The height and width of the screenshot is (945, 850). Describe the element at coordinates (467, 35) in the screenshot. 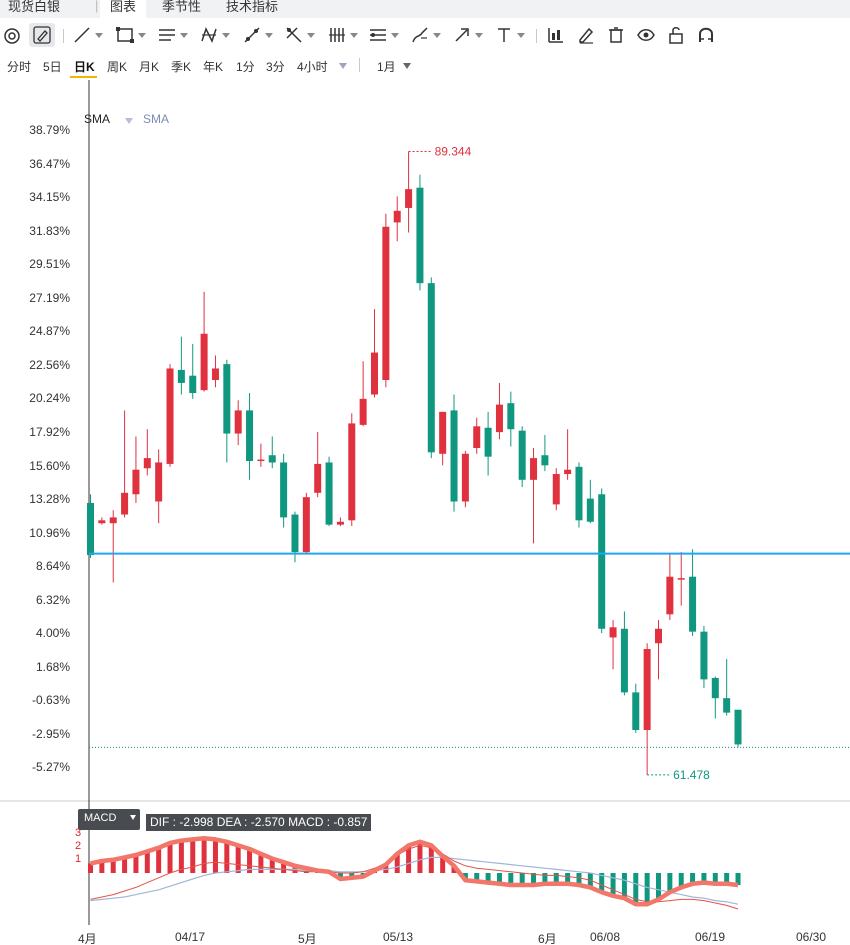

I see `arrow-icon` at that location.